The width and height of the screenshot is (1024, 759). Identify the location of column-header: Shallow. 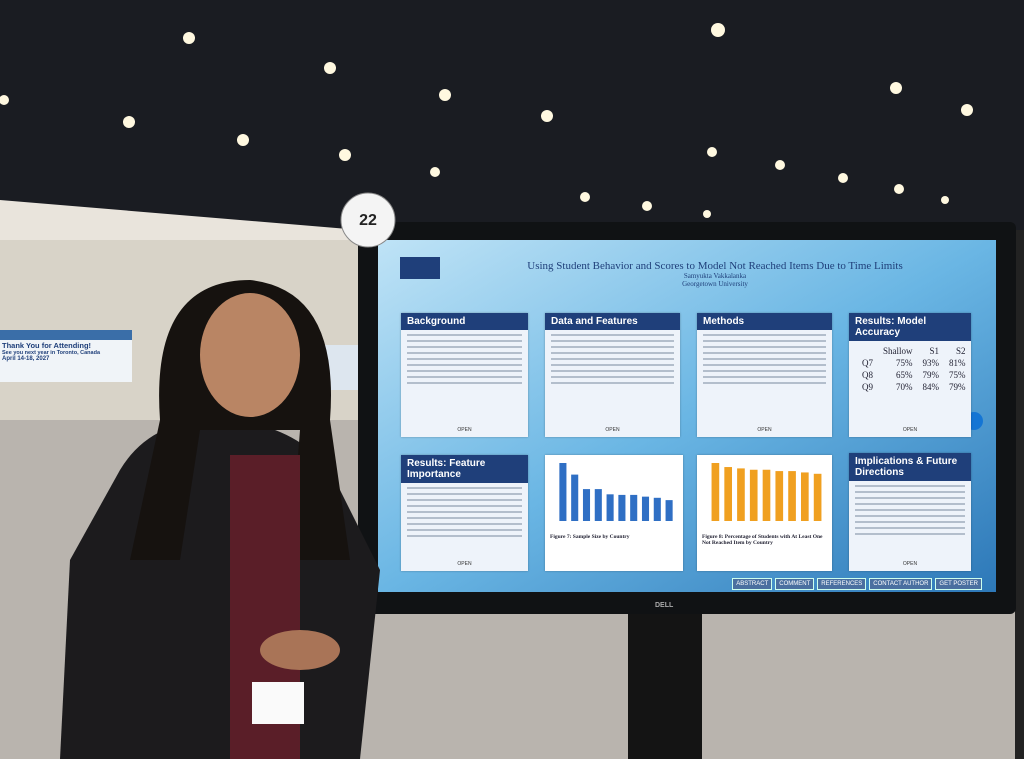
(898, 351).